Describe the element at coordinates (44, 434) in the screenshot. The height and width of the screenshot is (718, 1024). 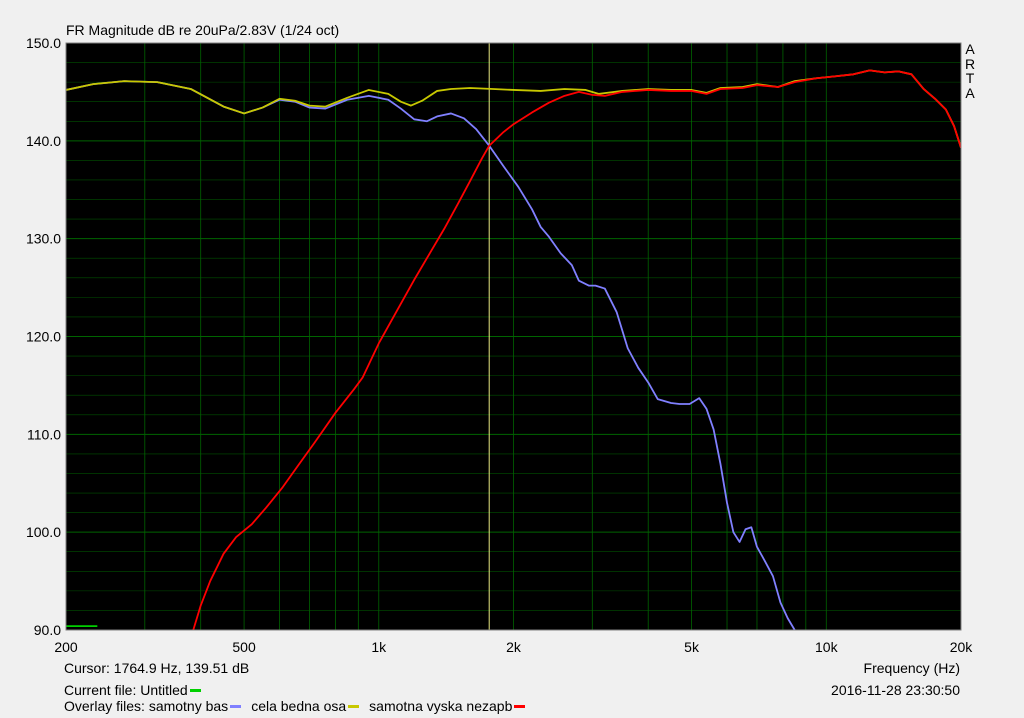
I see `y-tick-label: 110.0` at that location.